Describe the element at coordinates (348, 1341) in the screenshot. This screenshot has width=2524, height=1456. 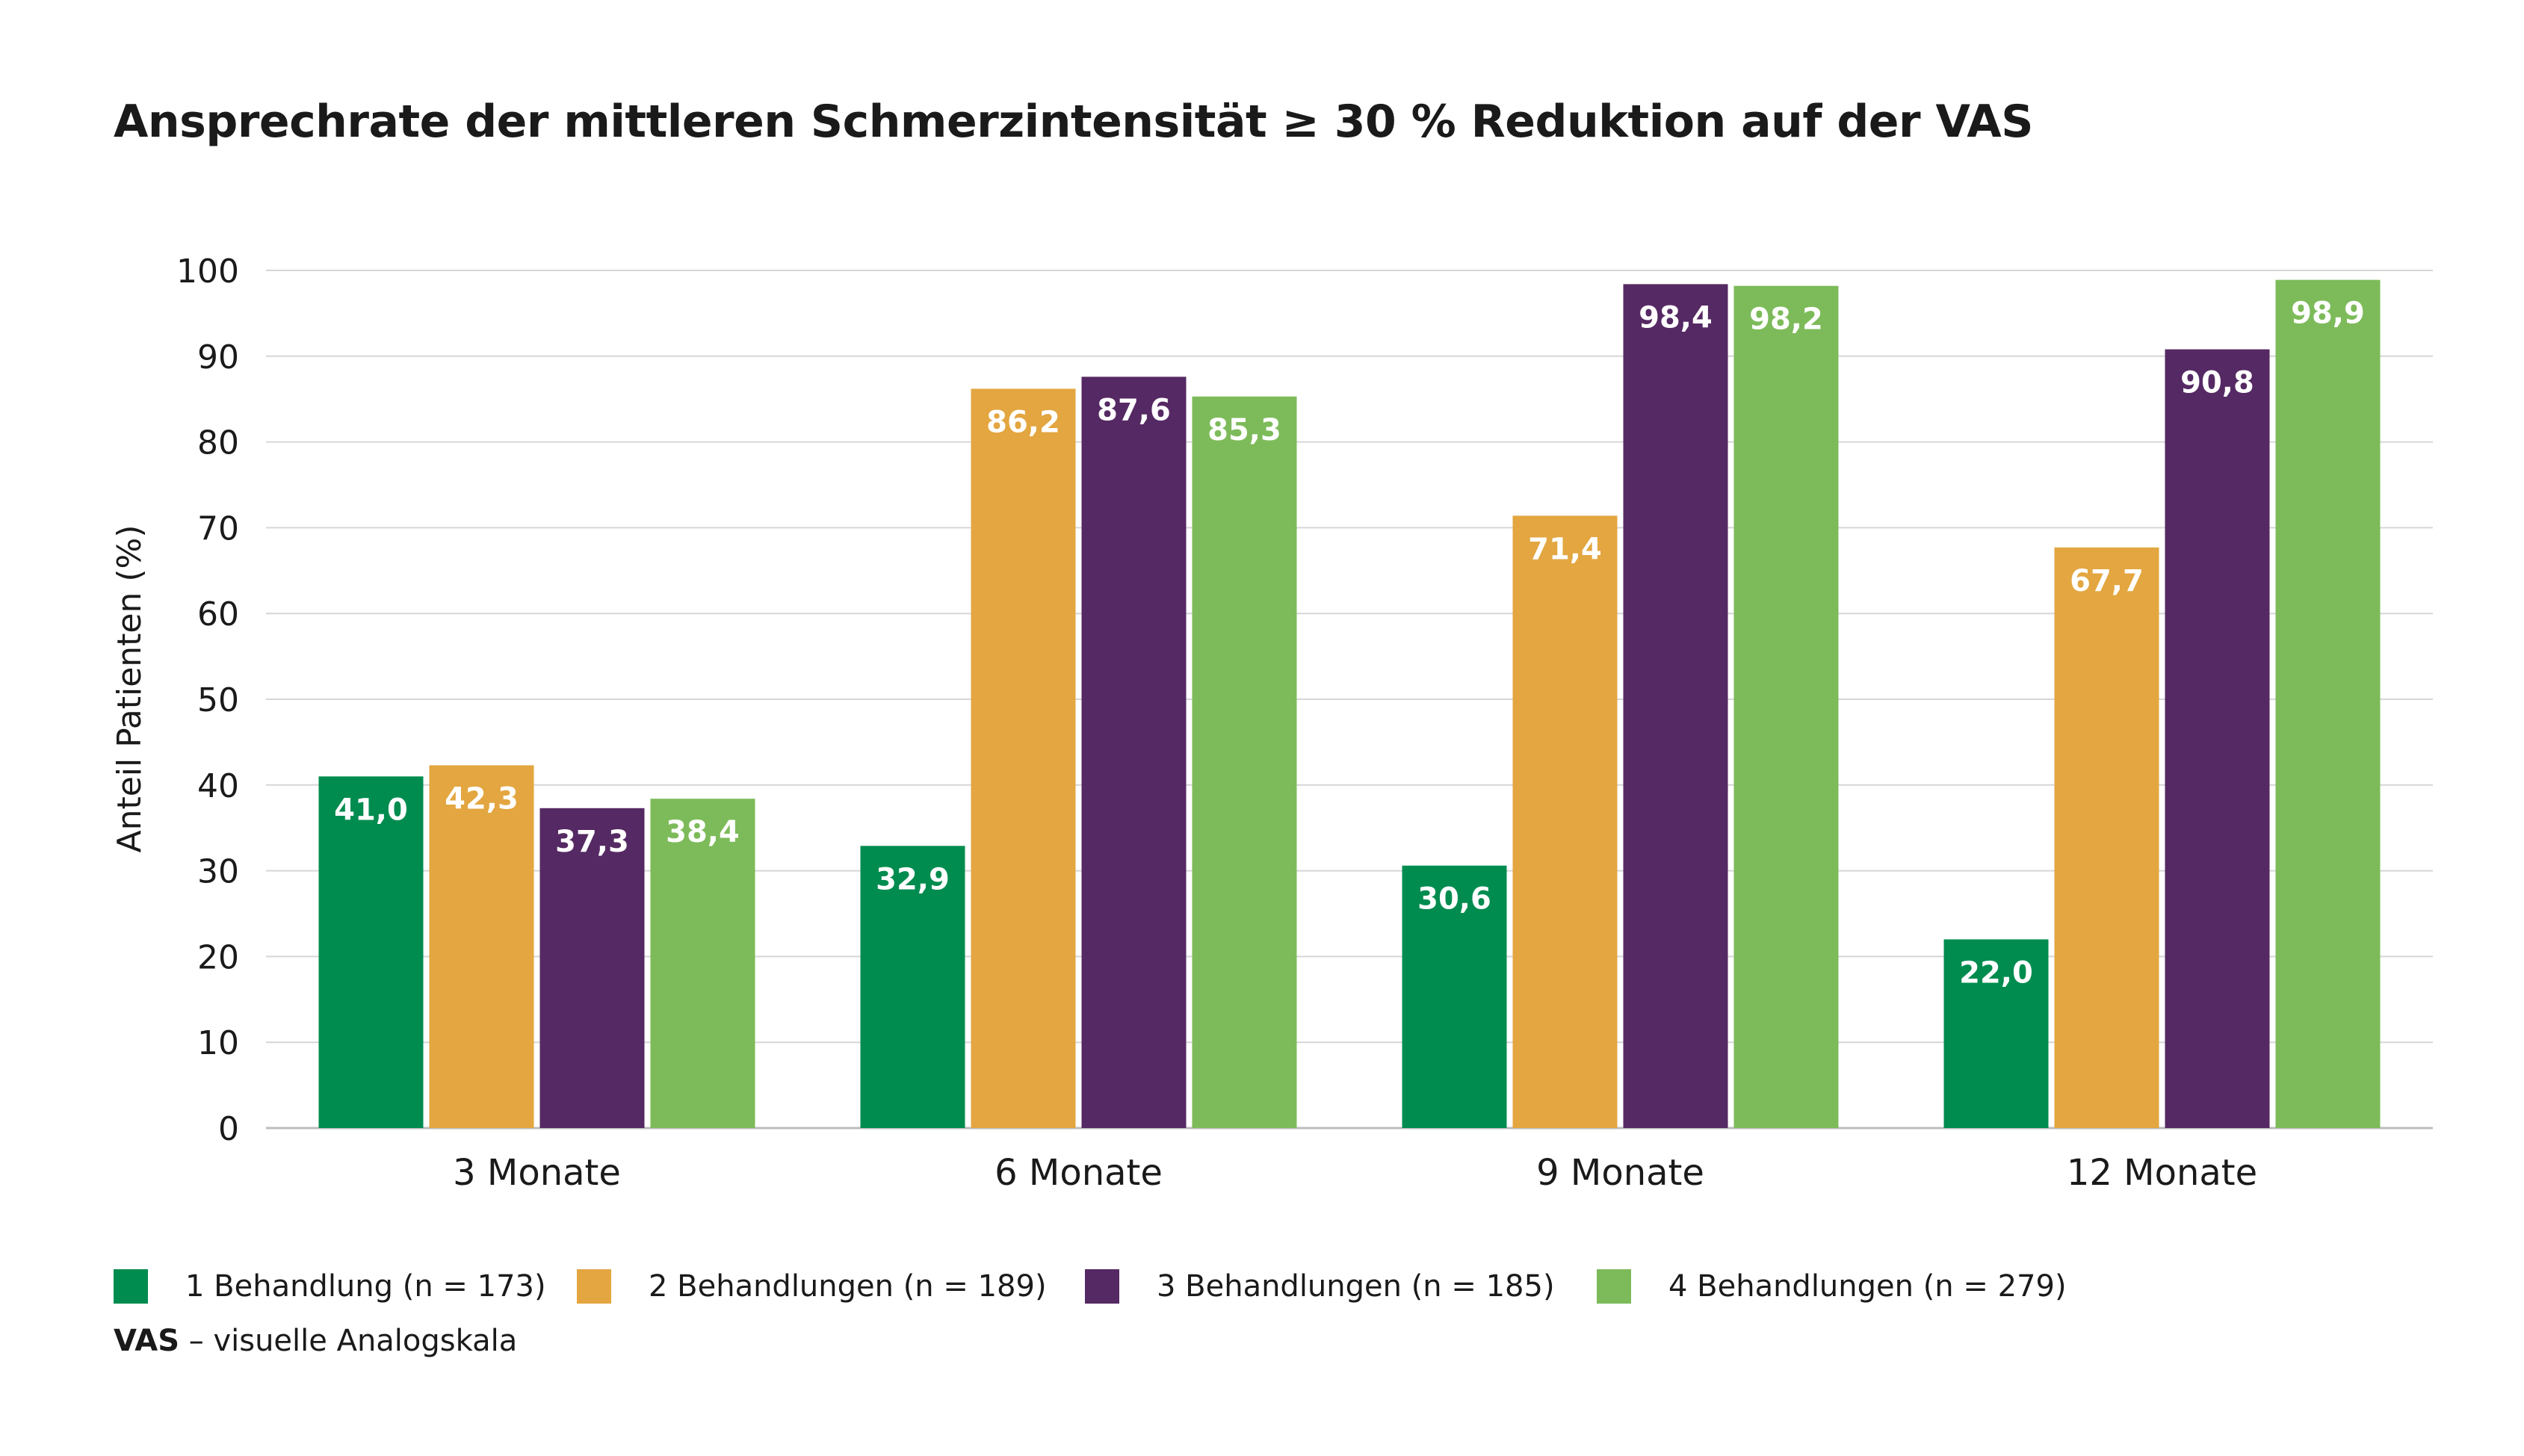
I see `footnote-text: – visuelle Analogskala` at that location.